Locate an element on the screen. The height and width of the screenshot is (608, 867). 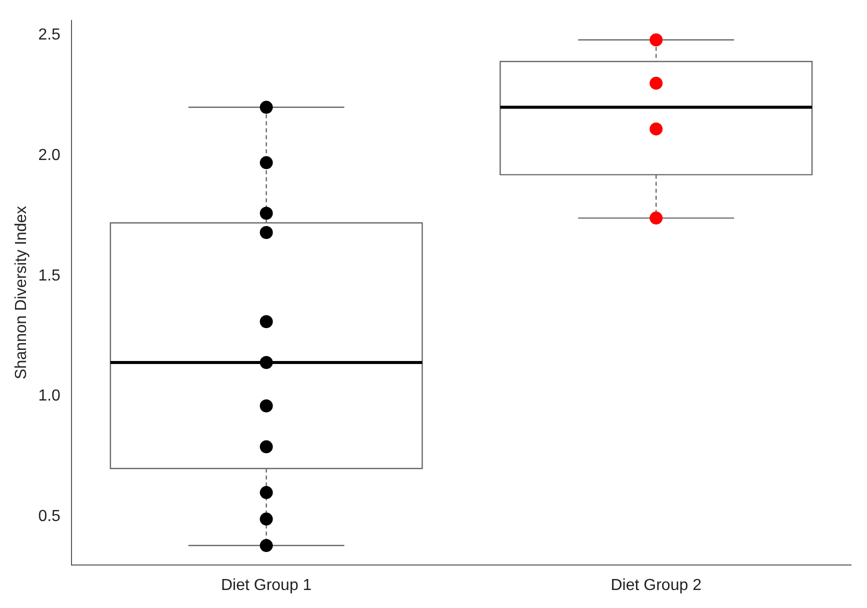
x-tick-label: Diet Group 2 is located at coordinates (656, 585).